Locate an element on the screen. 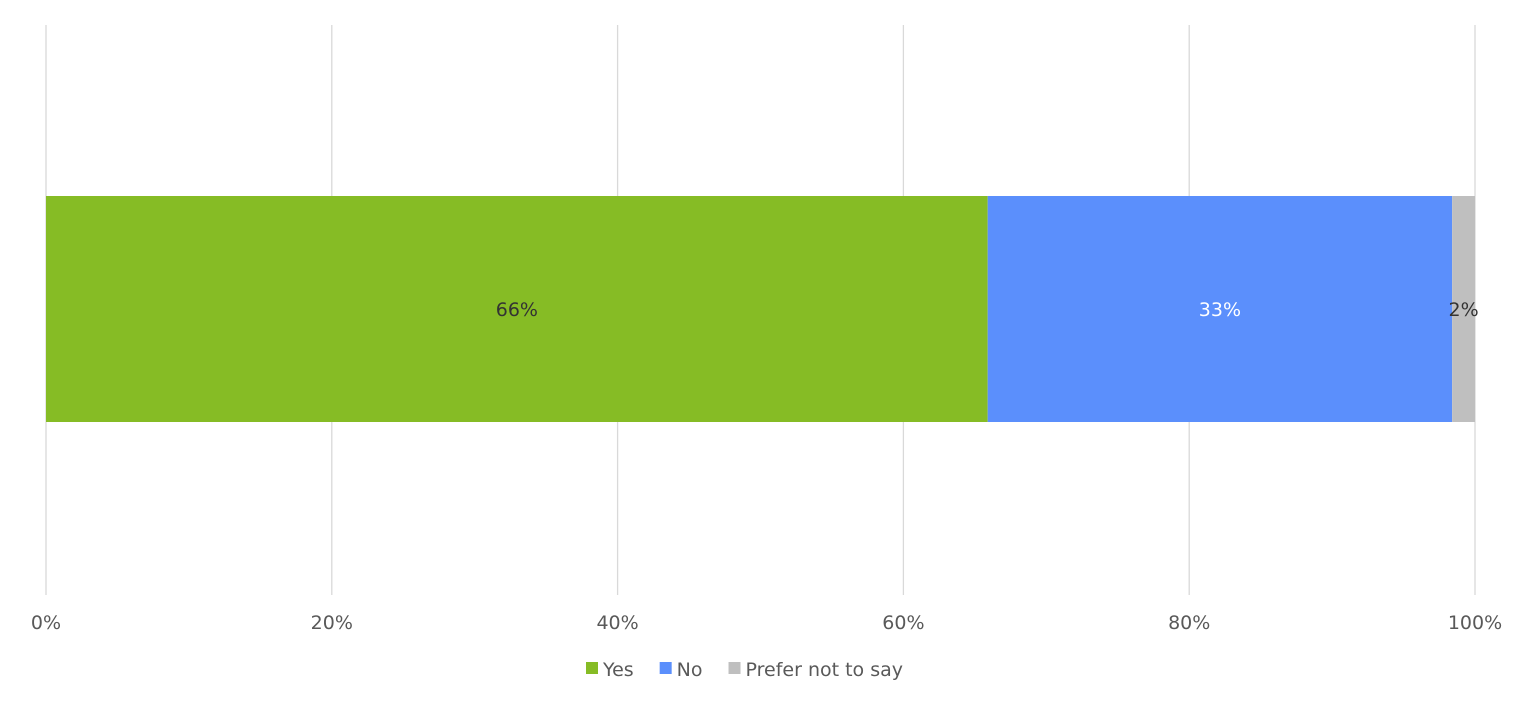 The image size is (1536, 707). x-tick-label: 80% is located at coordinates (1189, 623).